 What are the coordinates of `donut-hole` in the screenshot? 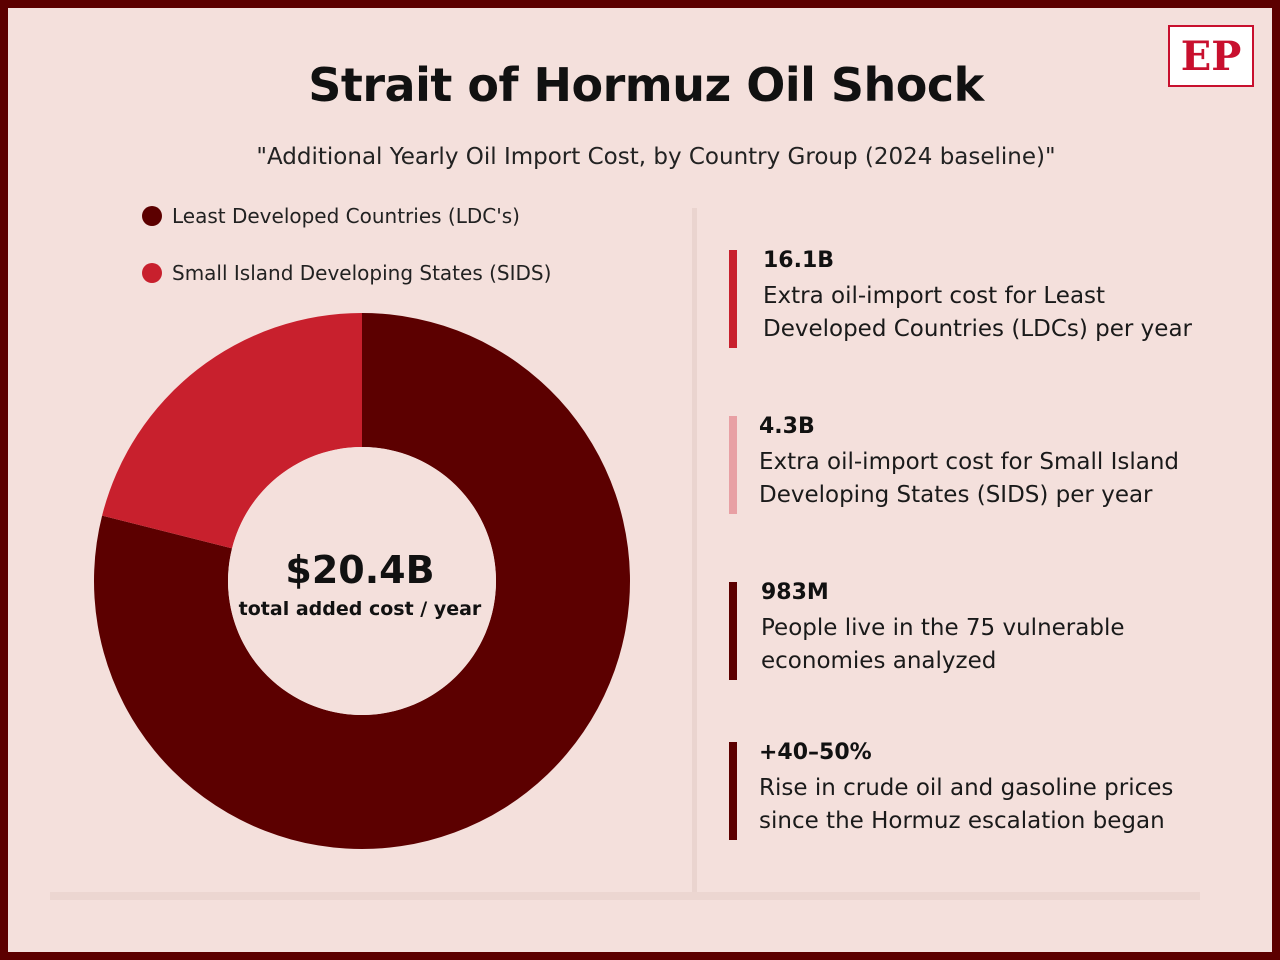 It's located at (362, 581).